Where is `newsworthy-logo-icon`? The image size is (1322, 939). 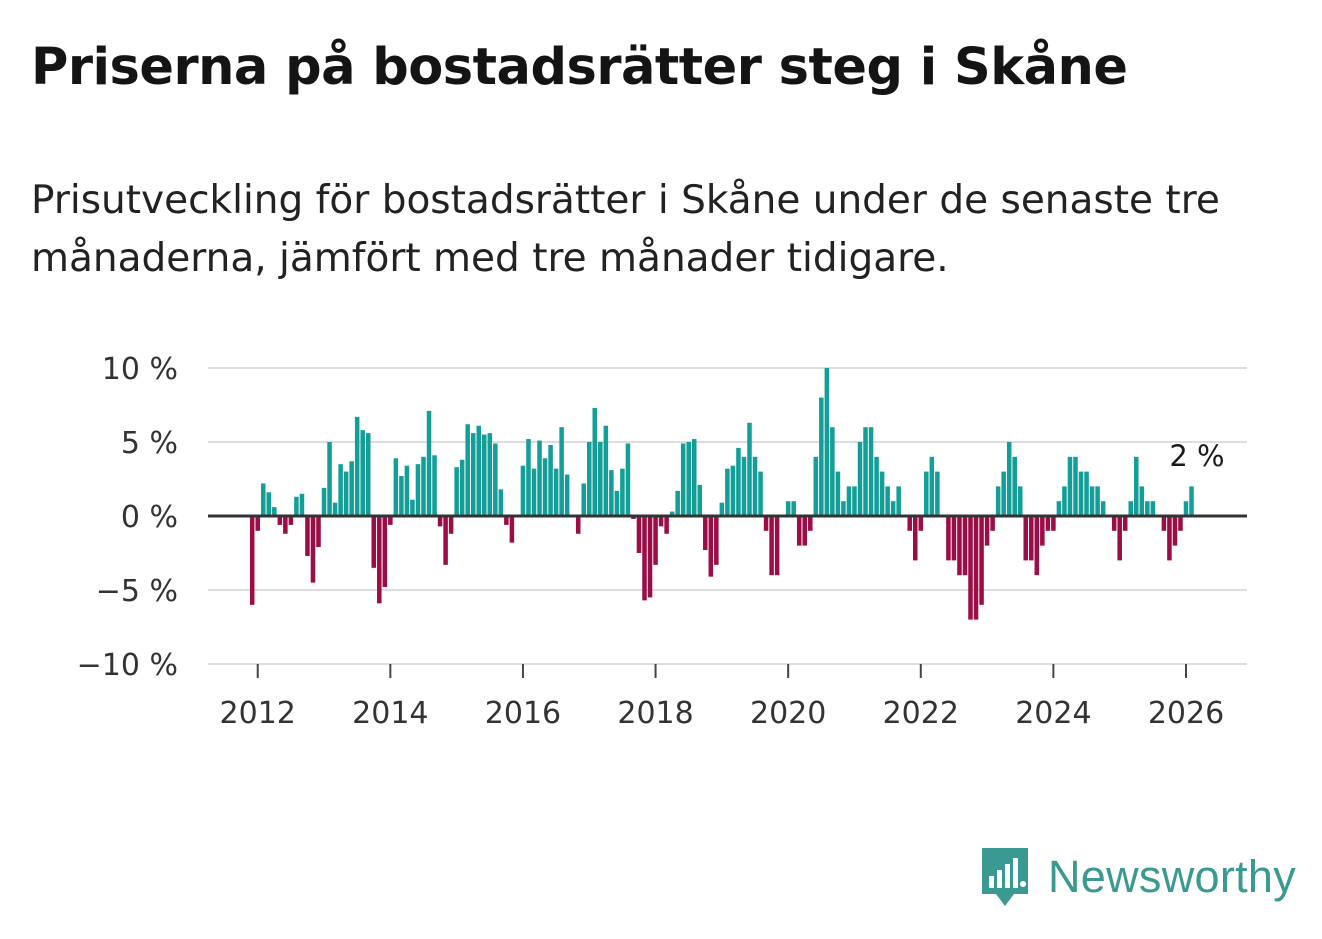 newsworthy-logo-icon is located at coordinates (1005, 877).